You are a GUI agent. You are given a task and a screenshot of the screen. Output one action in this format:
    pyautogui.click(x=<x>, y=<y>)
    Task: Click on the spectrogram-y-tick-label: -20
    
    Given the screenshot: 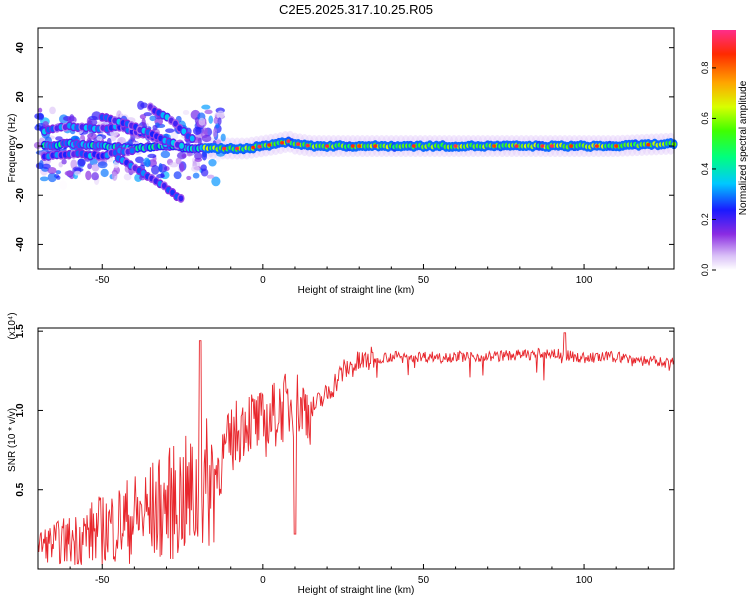 What is the action you would take?
    pyautogui.click(x=20, y=195)
    